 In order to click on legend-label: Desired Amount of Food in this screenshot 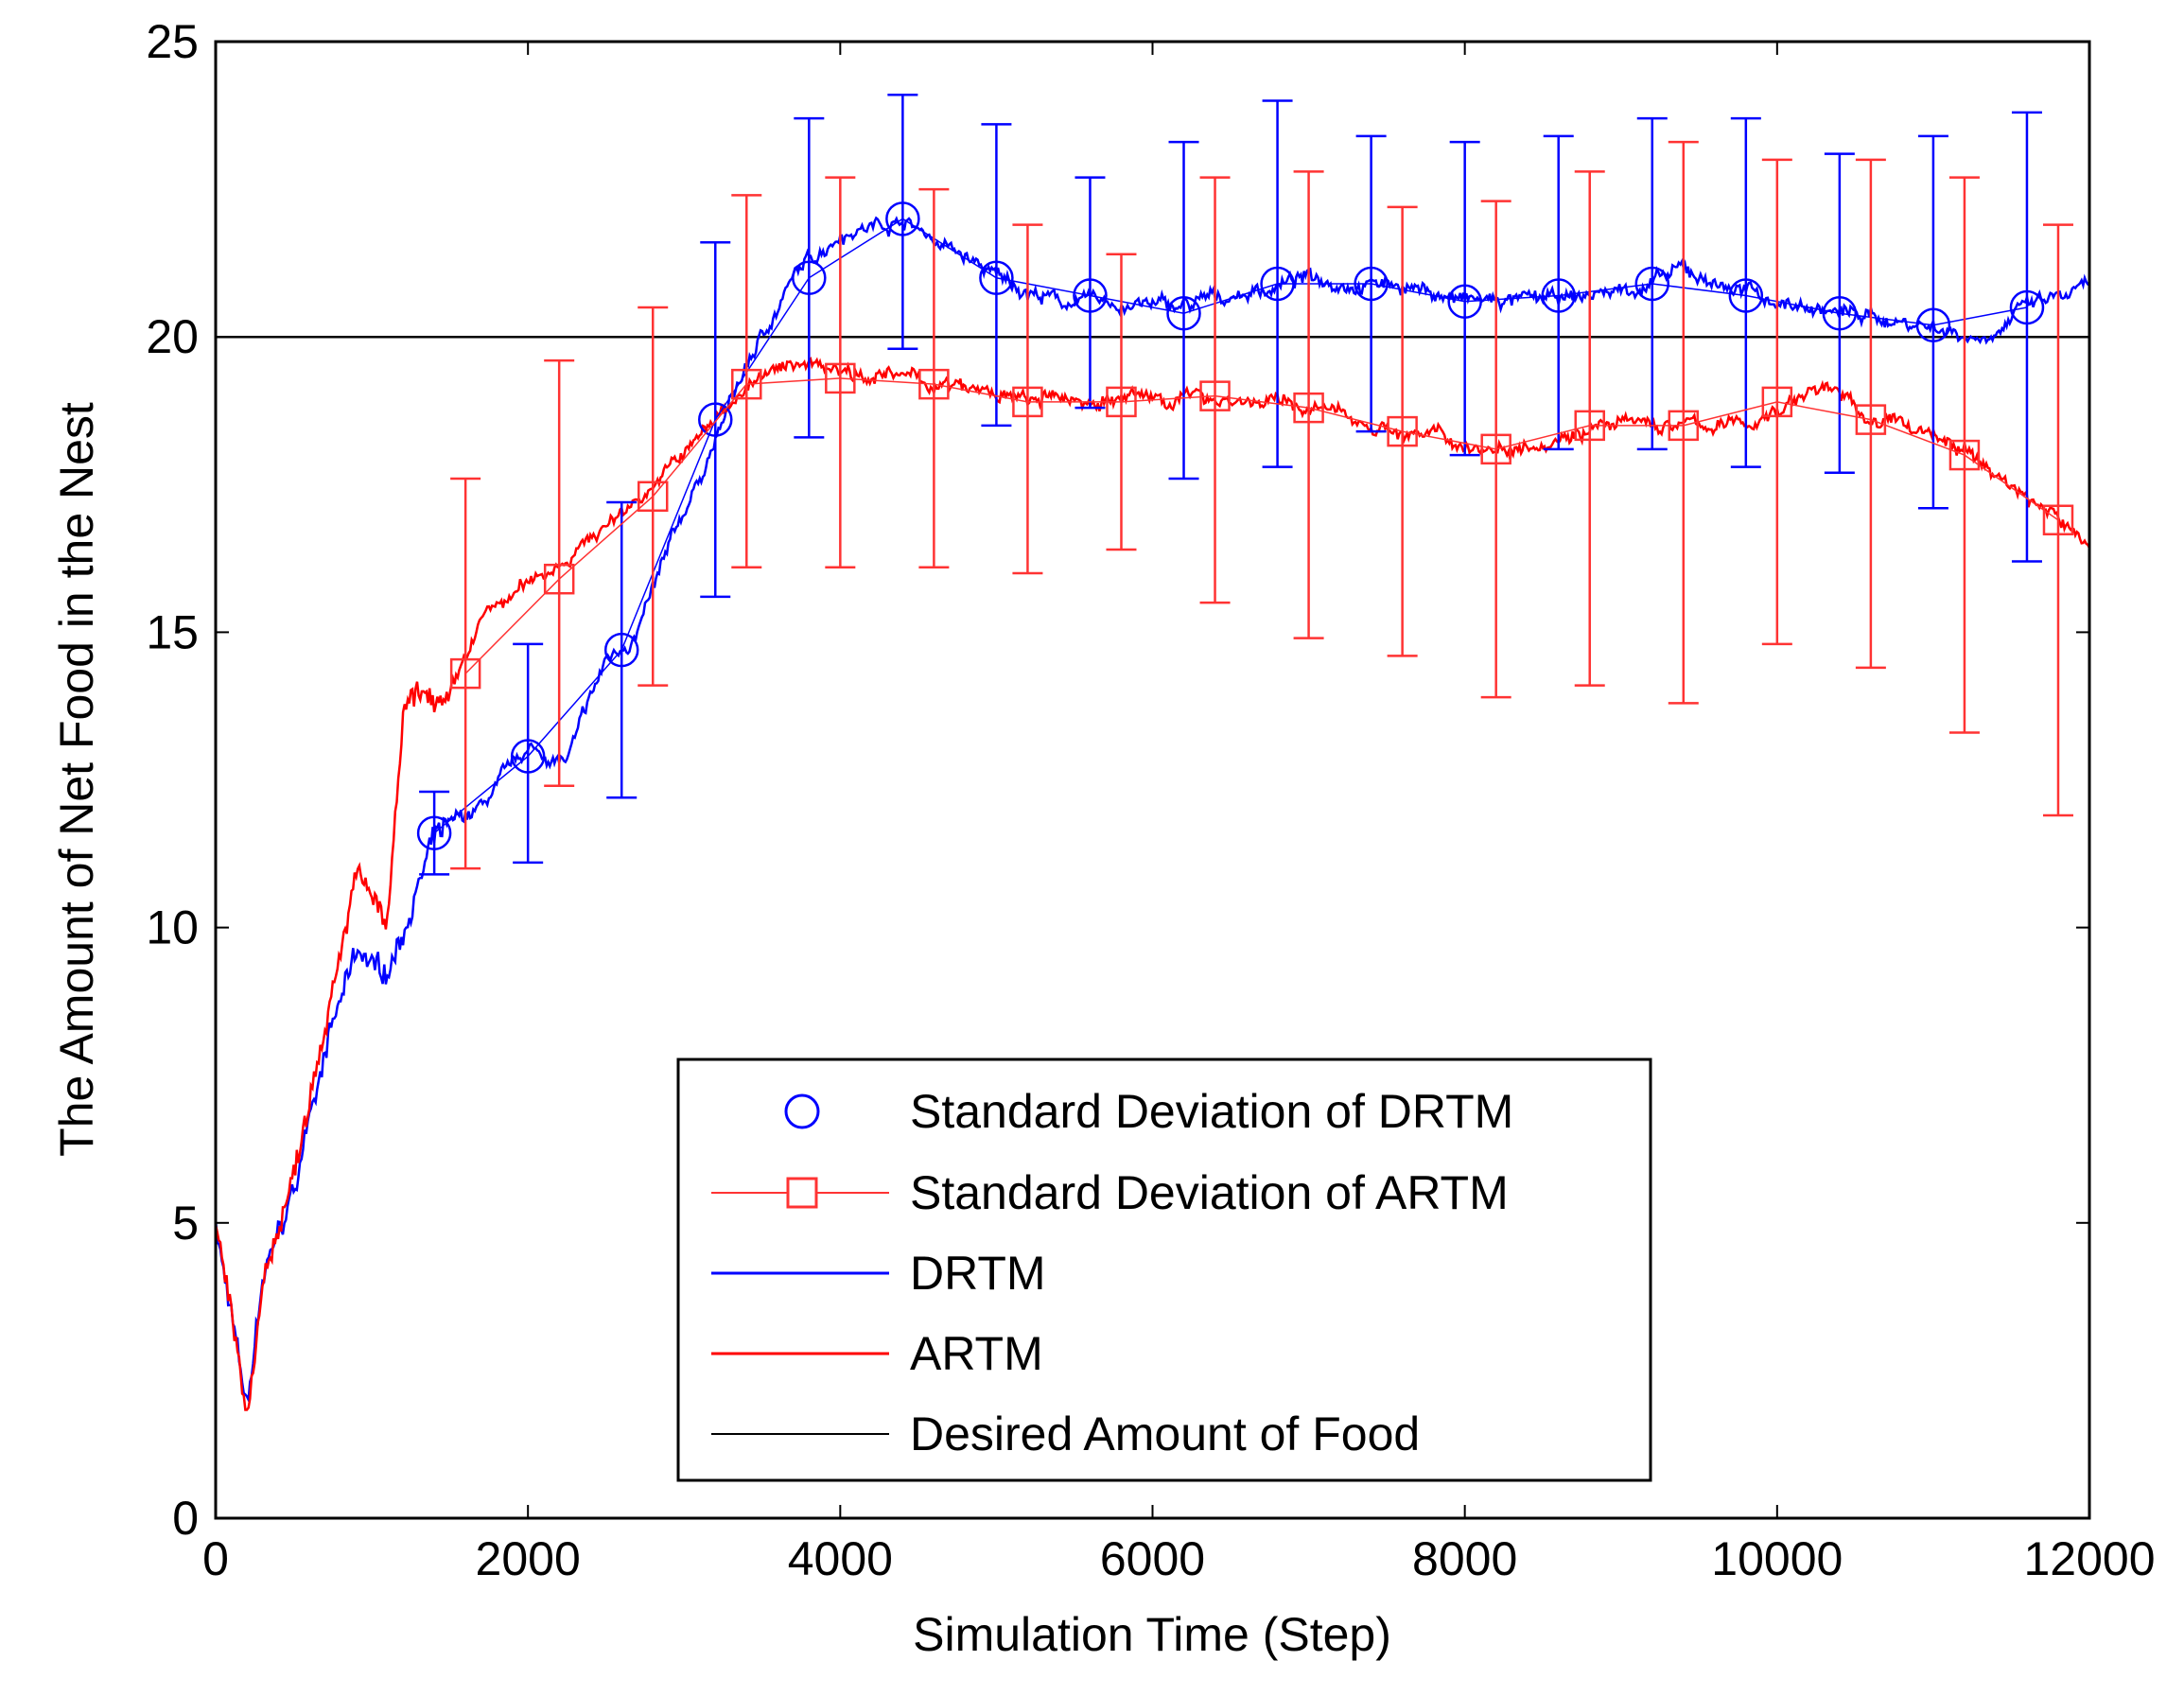, I will do `click(1165, 1434)`.